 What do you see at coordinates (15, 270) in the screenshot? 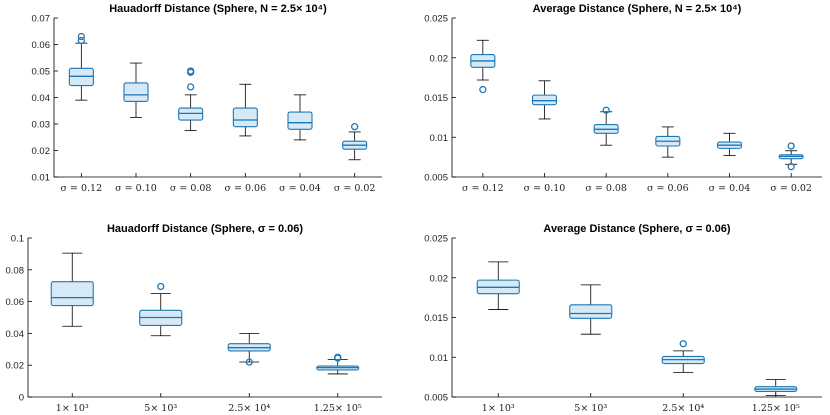
I see `y-tick-label: 0.08` at bounding box center [15, 270].